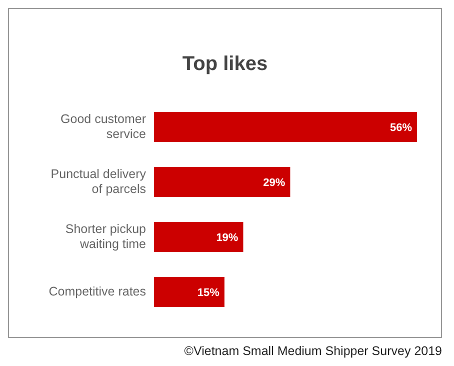 Image resolution: width=454 pixels, height=366 pixels. What do you see at coordinates (312, 351) in the screenshot?
I see `text: ©Vietnam Small Medium Shipper Survey 2019` at bounding box center [312, 351].